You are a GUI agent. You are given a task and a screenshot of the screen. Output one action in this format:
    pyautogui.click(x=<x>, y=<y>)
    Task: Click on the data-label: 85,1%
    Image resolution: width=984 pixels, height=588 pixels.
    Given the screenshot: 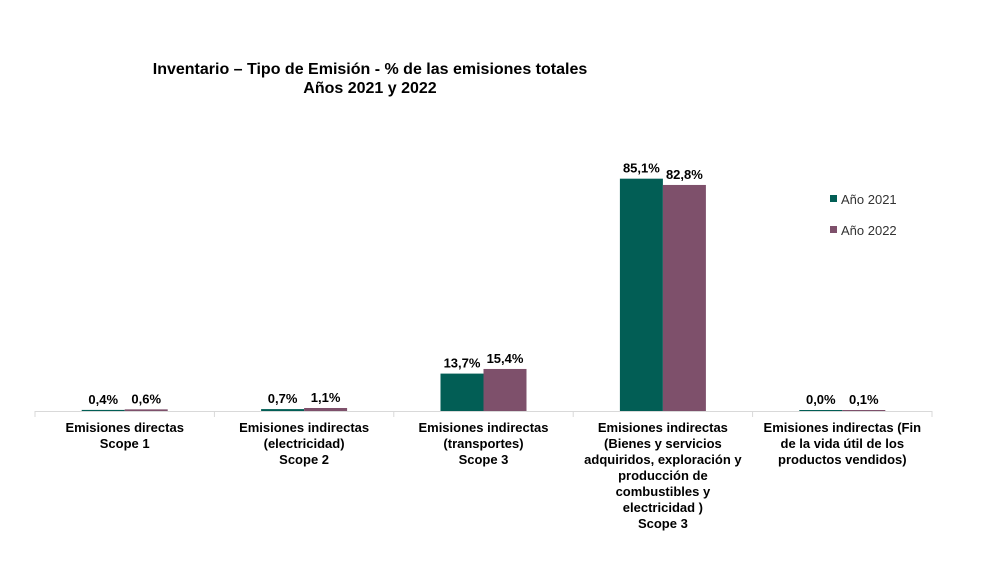 What is the action you would take?
    pyautogui.click(x=641, y=168)
    